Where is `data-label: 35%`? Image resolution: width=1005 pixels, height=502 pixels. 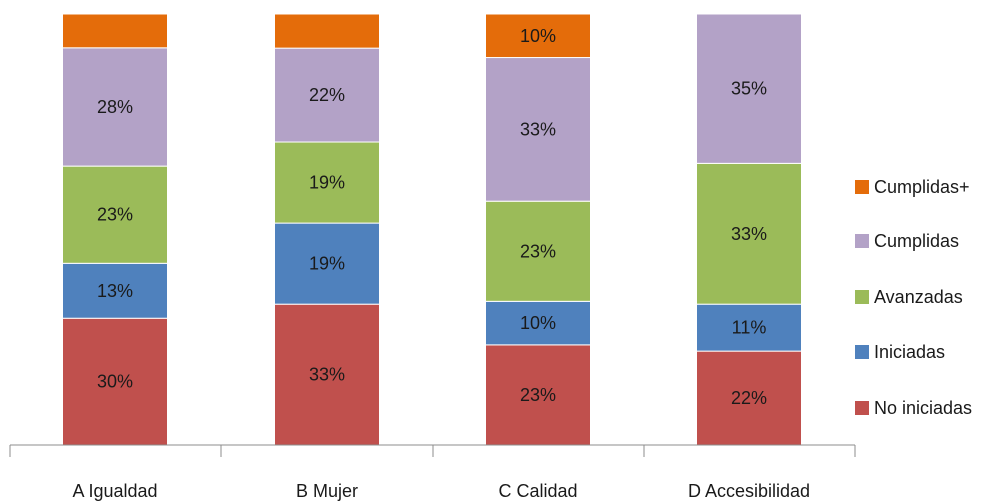 data-label: 35% is located at coordinates (749, 89).